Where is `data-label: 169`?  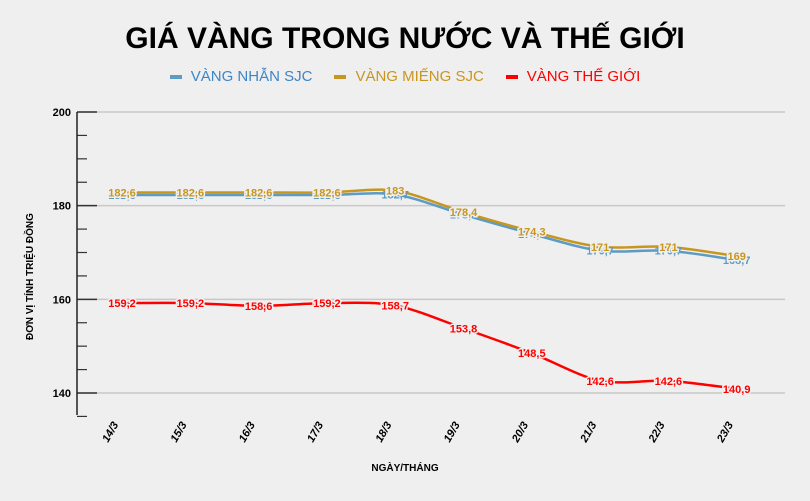 data-label: 169 is located at coordinates (737, 257).